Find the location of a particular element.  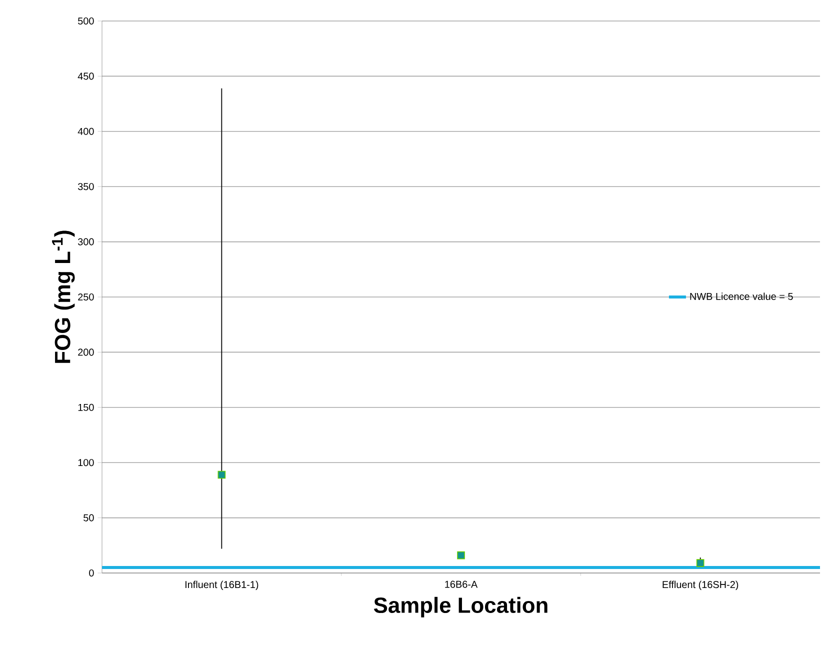

x-tick-label: Influent (16B1-1) is located at coordinates (221, 585).